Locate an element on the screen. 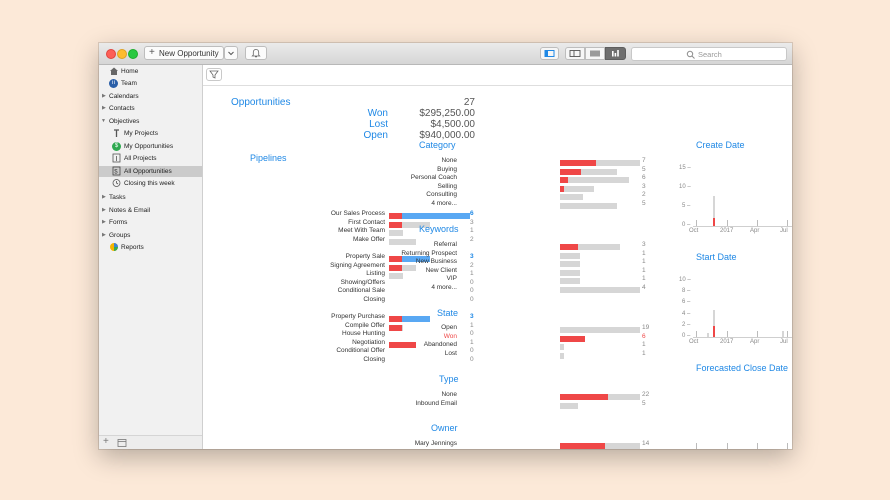 The image size is (890, 500). notifications-button is located at coordinates (256, 53).